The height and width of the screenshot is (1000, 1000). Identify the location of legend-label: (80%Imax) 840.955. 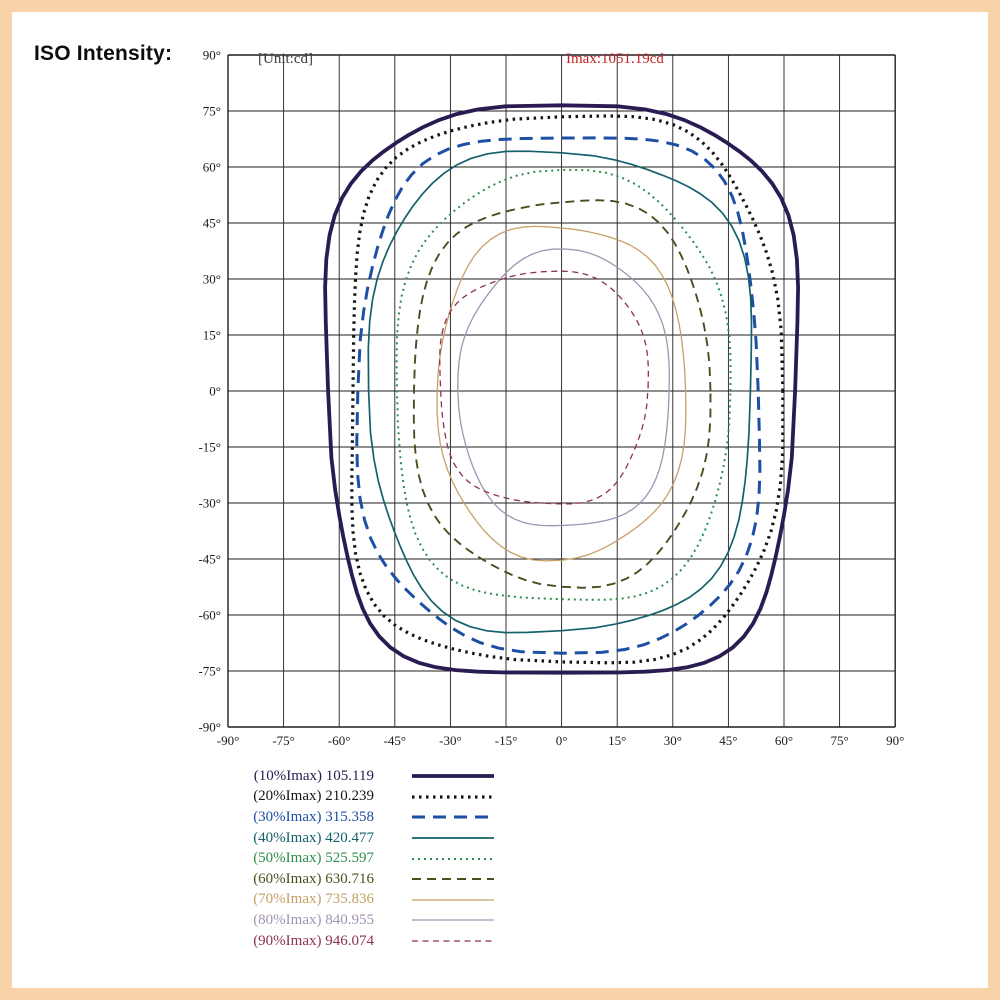
(313, 919).